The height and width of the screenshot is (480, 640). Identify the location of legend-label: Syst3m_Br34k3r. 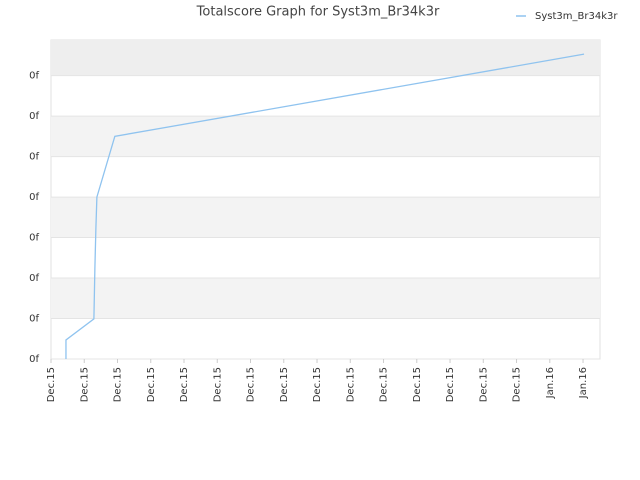
(576, 16).